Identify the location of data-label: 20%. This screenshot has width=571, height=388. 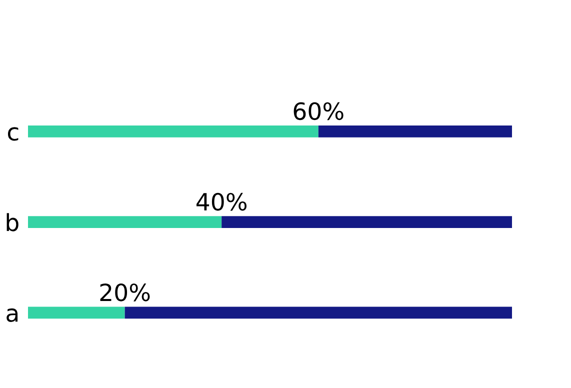
(125, 292).